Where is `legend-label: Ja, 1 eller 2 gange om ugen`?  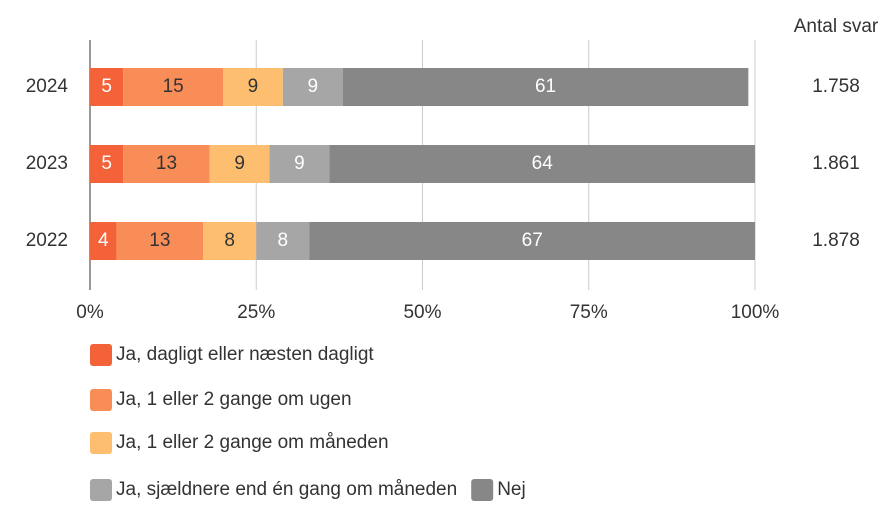 legend-label: Ja, 1 eller 2 gange om ugen is located at coordinates (234, 399).